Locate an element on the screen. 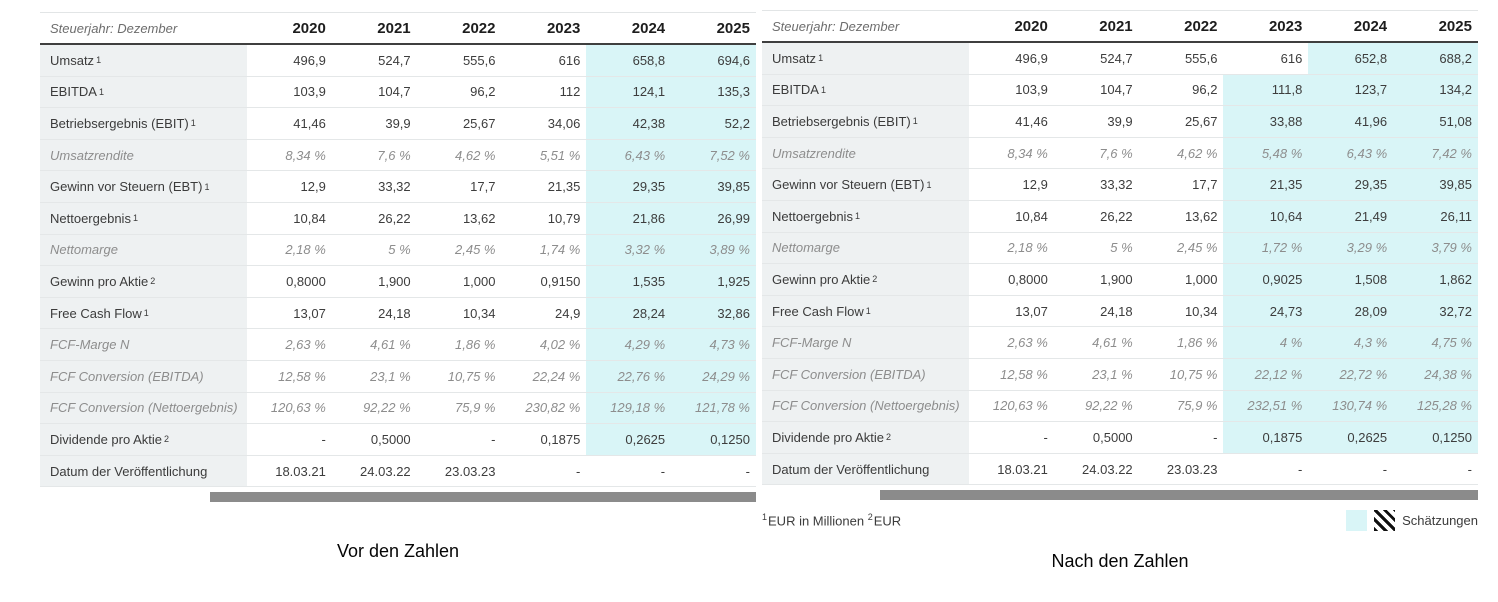 Image resolution: width=1498 pixels, height=602 pixels. table-footer: 1EUR in Millionen 2EUR Schätzungen is located at coordinates (1120, 520).